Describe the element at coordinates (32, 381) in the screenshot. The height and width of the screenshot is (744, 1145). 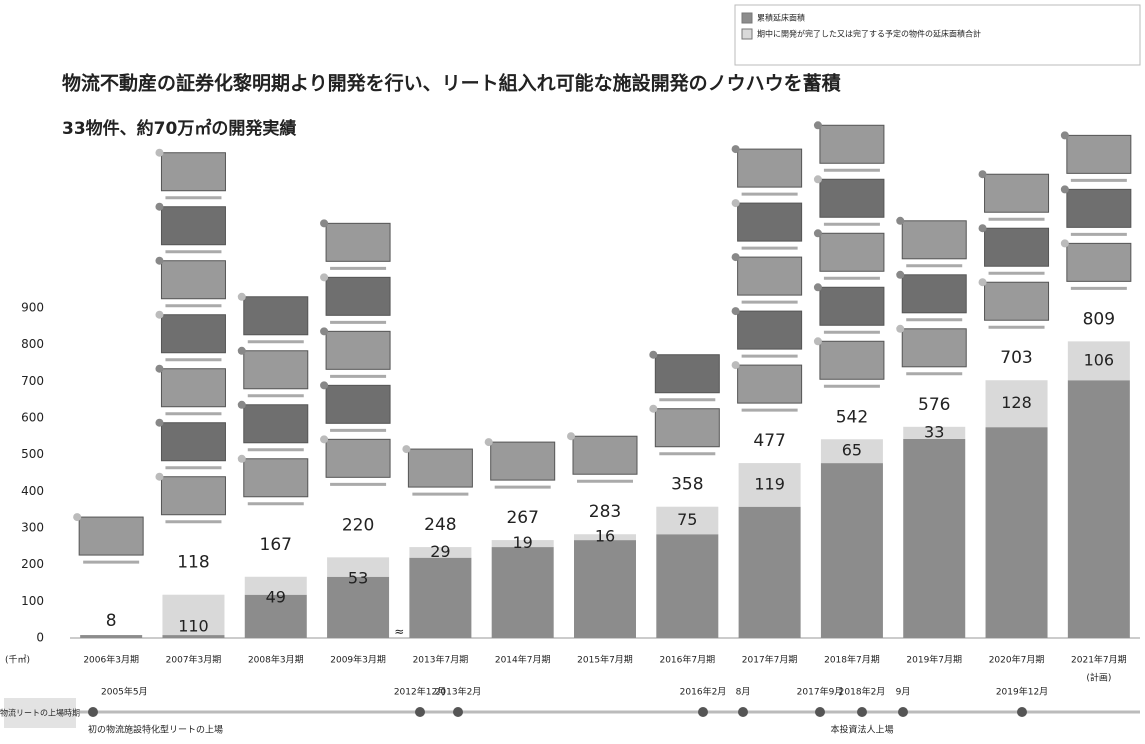
I see `y-tick-label: 700` at that location.